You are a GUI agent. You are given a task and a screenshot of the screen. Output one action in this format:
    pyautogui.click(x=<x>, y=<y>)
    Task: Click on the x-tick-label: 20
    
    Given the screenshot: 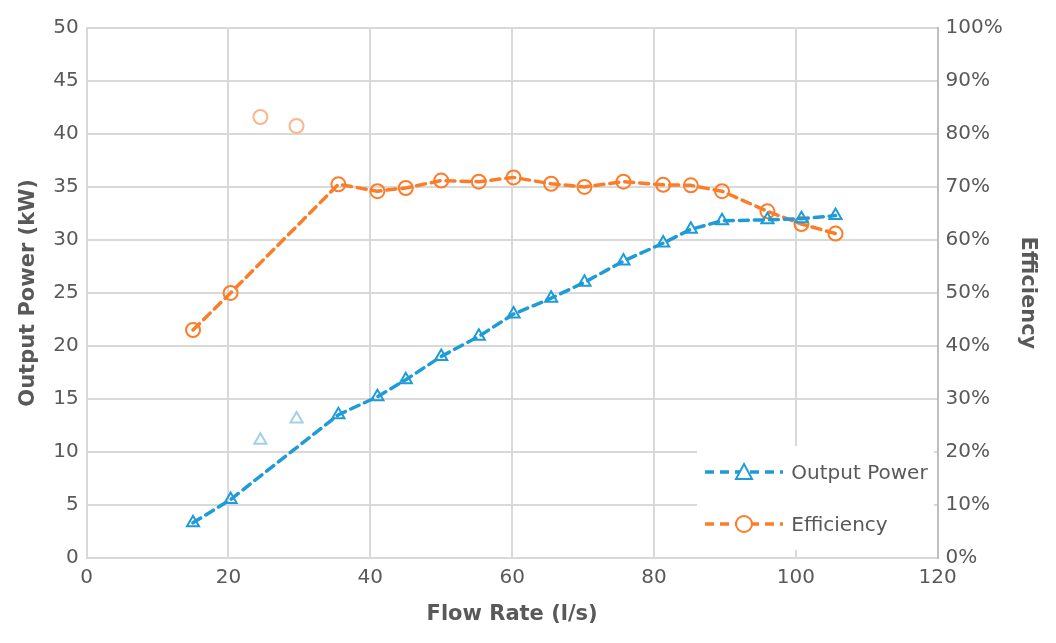 What is the action you would take?
    pyautogui.click(x=228, y=576)
    